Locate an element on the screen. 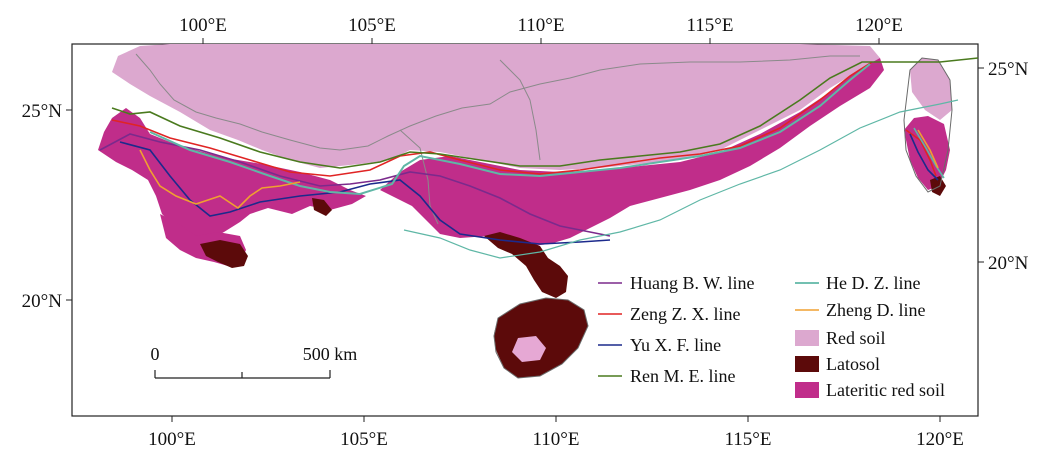 Image resolution: width=1048 pixels, height=453 pixels. legend-item-red-soil: Red soil is located at coordinates (840, 338).